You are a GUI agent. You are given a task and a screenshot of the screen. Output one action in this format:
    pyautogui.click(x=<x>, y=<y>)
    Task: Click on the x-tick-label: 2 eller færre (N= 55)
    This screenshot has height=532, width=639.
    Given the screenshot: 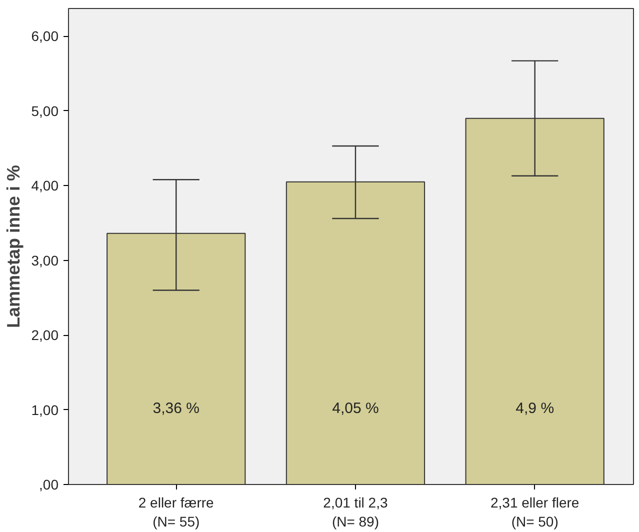 What is the action you would take?
    pyautogui.click(x=176, y=512)
    